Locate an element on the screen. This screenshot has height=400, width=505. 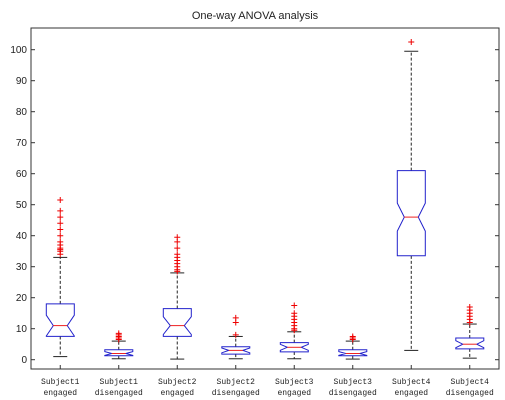
y-tick-label: 80 is located at coordinates (22, 112).